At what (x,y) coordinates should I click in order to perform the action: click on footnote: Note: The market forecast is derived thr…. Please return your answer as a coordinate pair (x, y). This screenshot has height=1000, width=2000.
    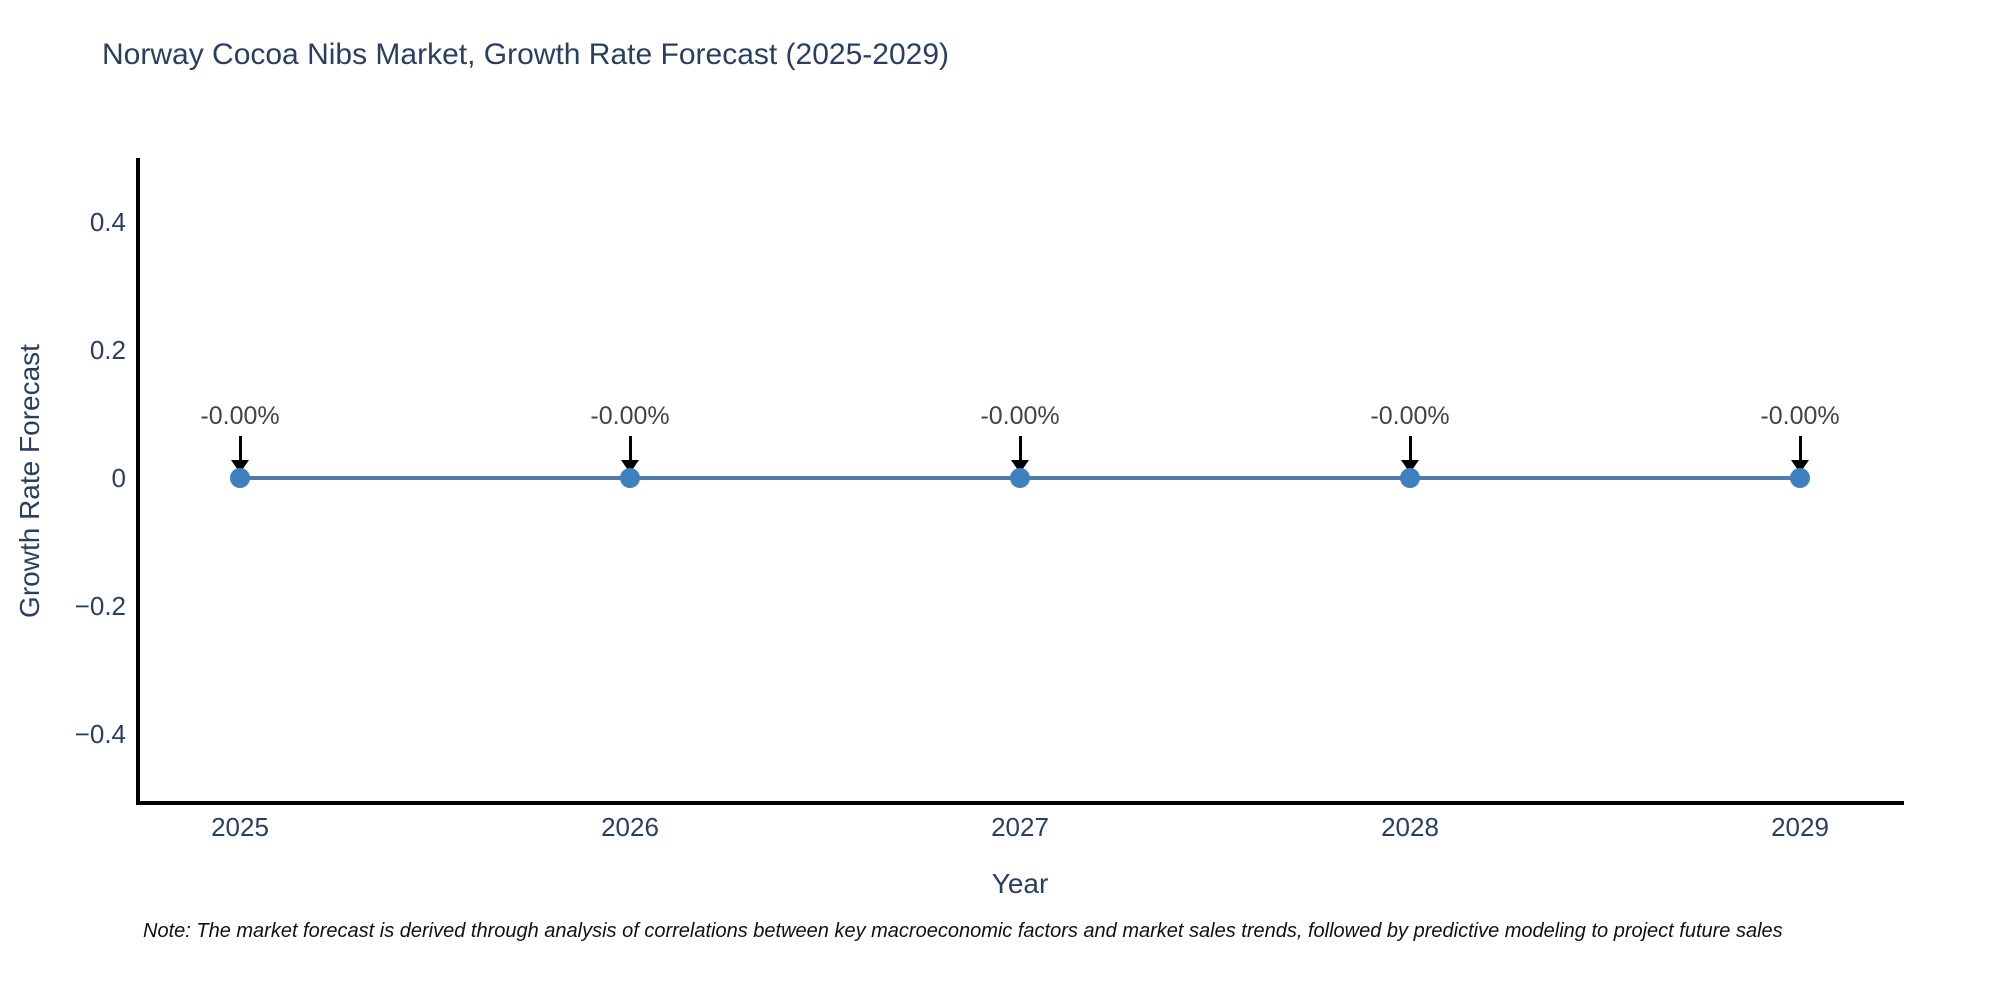
    Looking at the image, I should click on (963, 931).